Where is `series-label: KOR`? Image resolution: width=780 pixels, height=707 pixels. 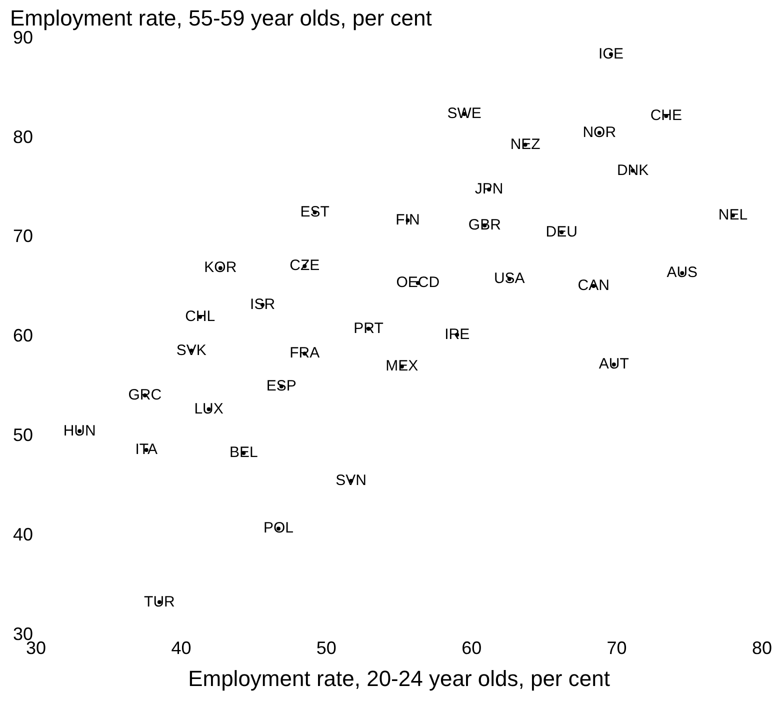
series-label: KOR is located at coordinates (220, 267).